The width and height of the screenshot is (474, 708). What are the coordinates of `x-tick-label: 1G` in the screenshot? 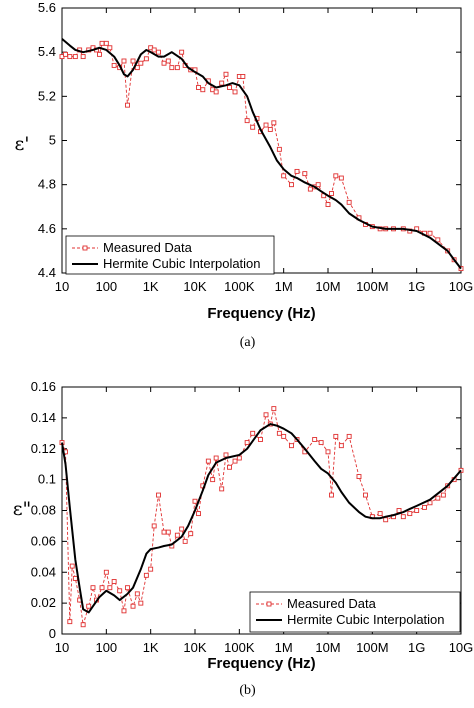 It's located at (416, 286).